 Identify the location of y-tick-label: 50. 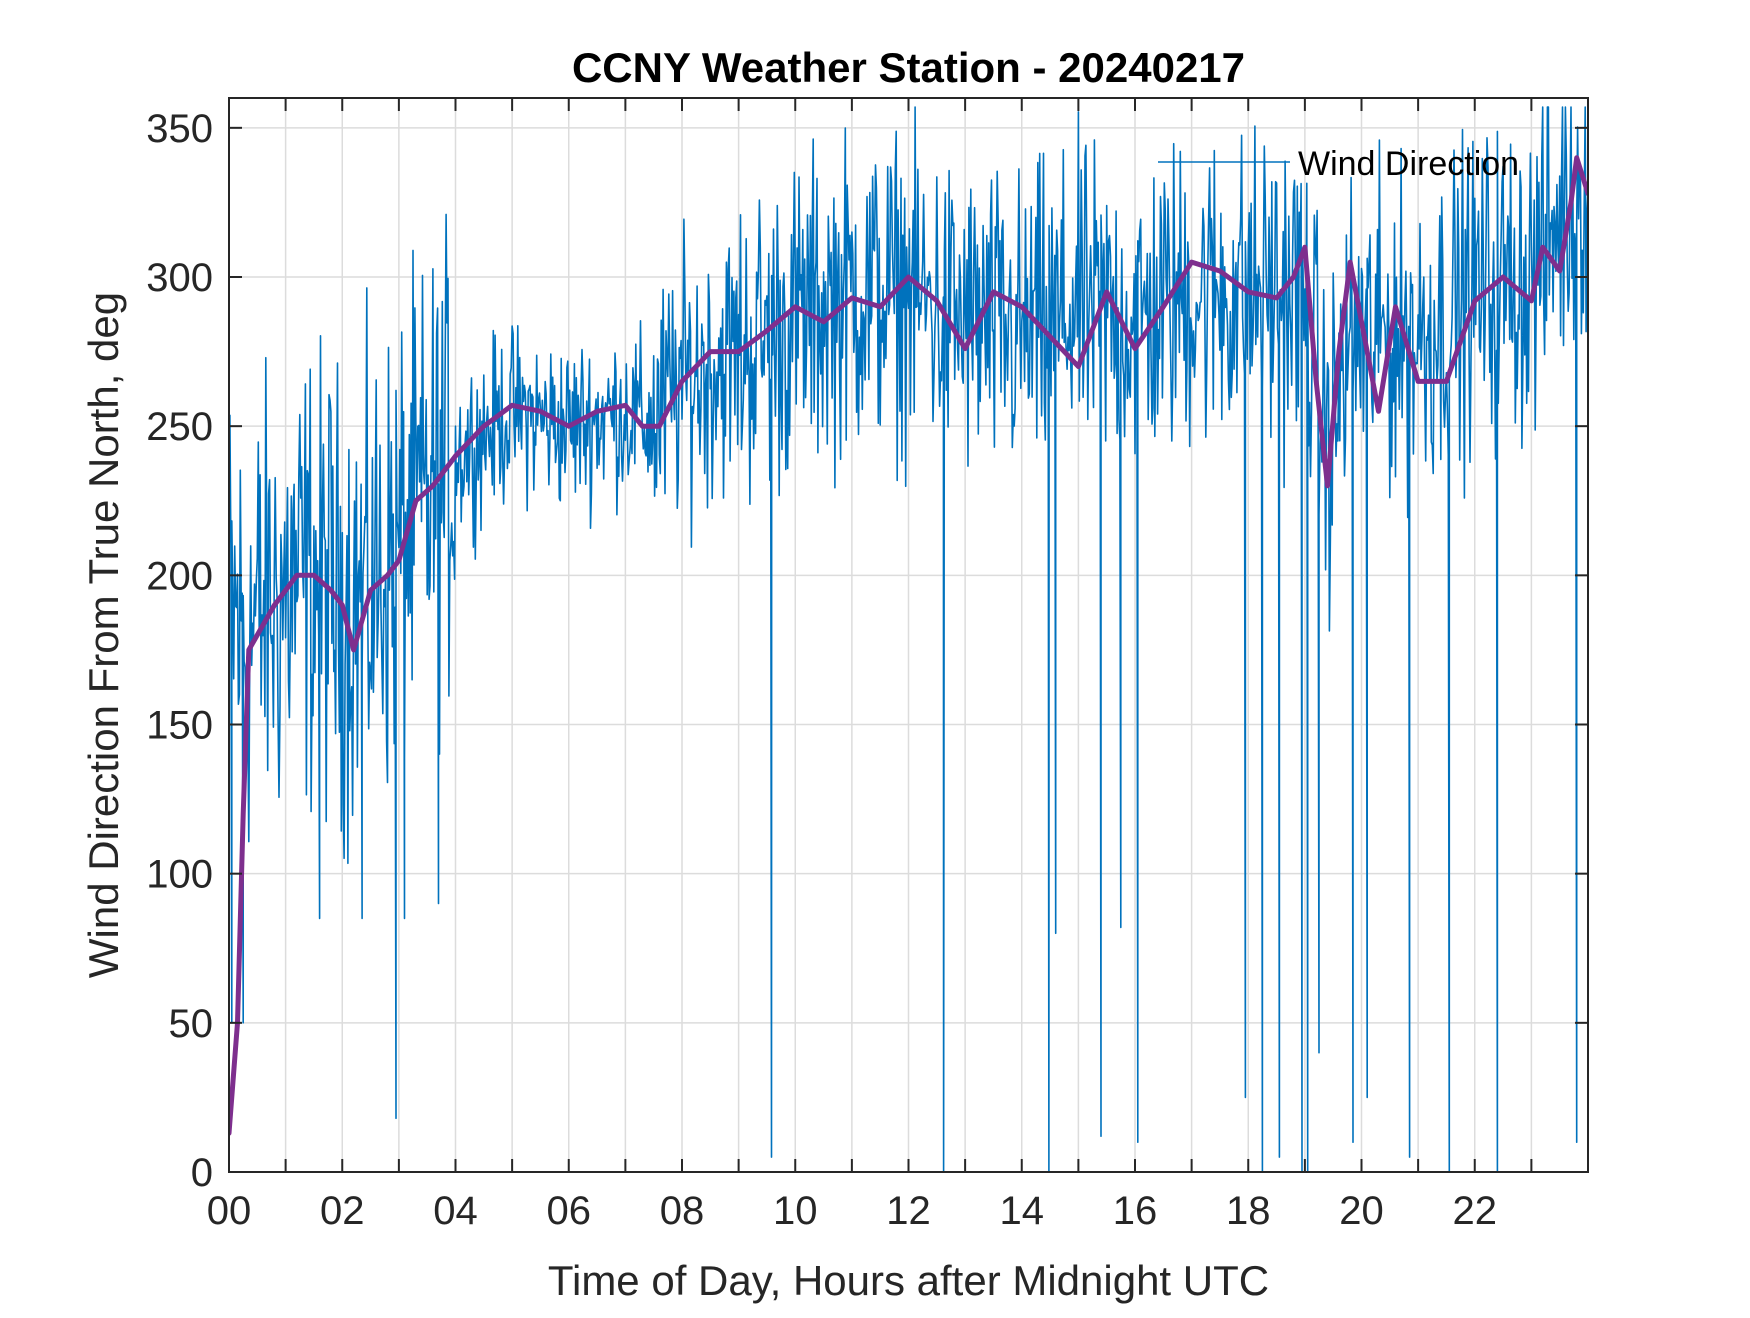
(191, 1024).